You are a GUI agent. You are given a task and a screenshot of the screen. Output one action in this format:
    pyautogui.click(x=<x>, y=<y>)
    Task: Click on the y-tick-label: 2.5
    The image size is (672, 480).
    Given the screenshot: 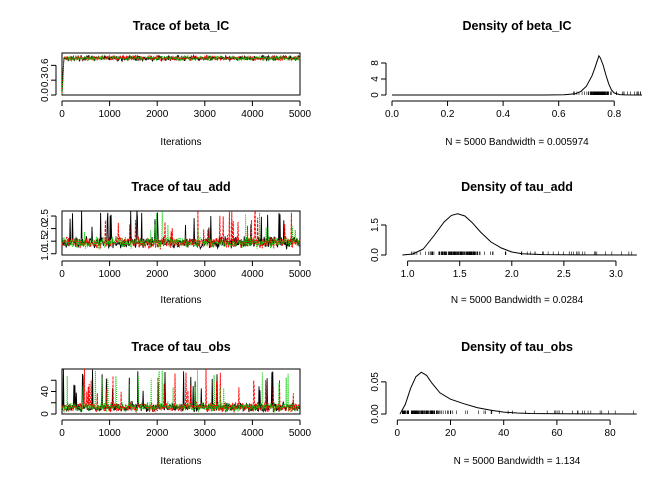 What is the action you would take?
    pyautogui.click(x=45, y=216)
    